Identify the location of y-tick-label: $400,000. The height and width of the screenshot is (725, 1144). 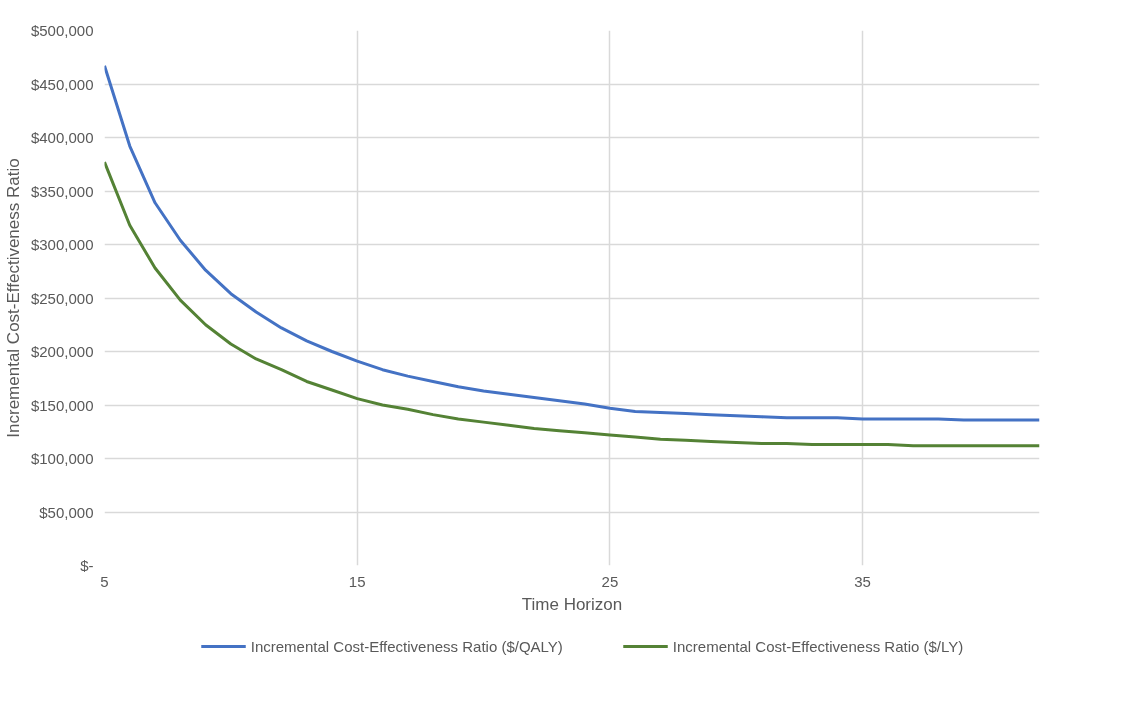
(62, 137).